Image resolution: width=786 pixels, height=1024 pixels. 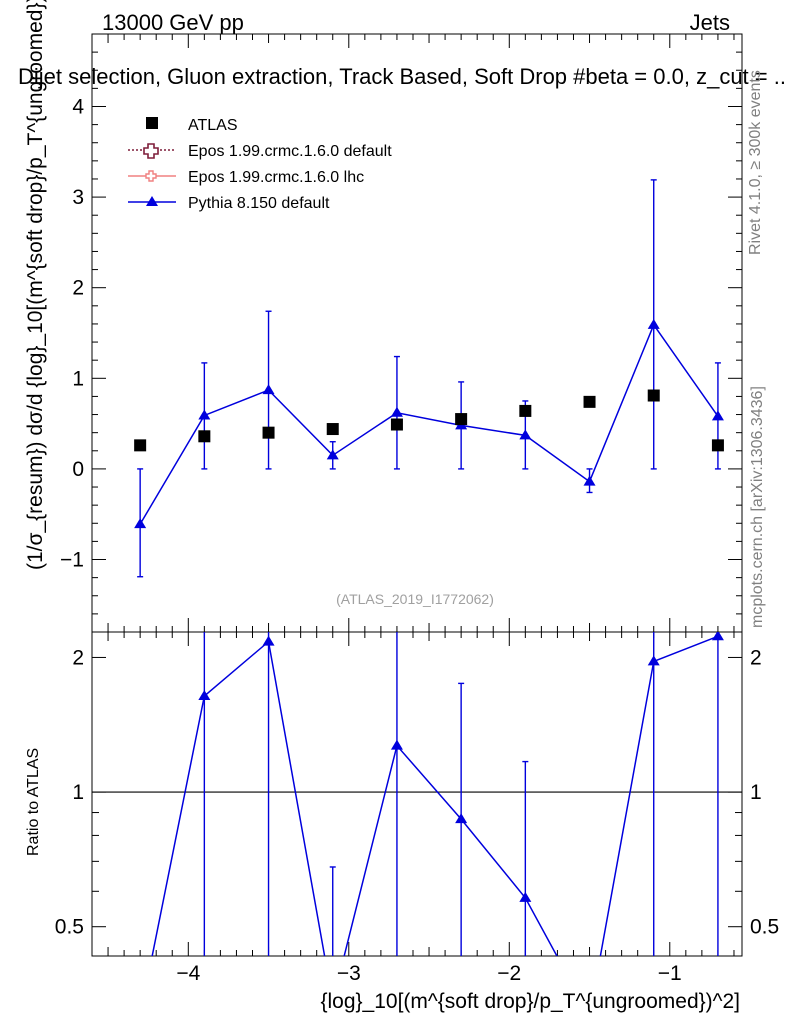 I want to click on ratio-y-tick-label-right: 2, so click(x=756, y=657).